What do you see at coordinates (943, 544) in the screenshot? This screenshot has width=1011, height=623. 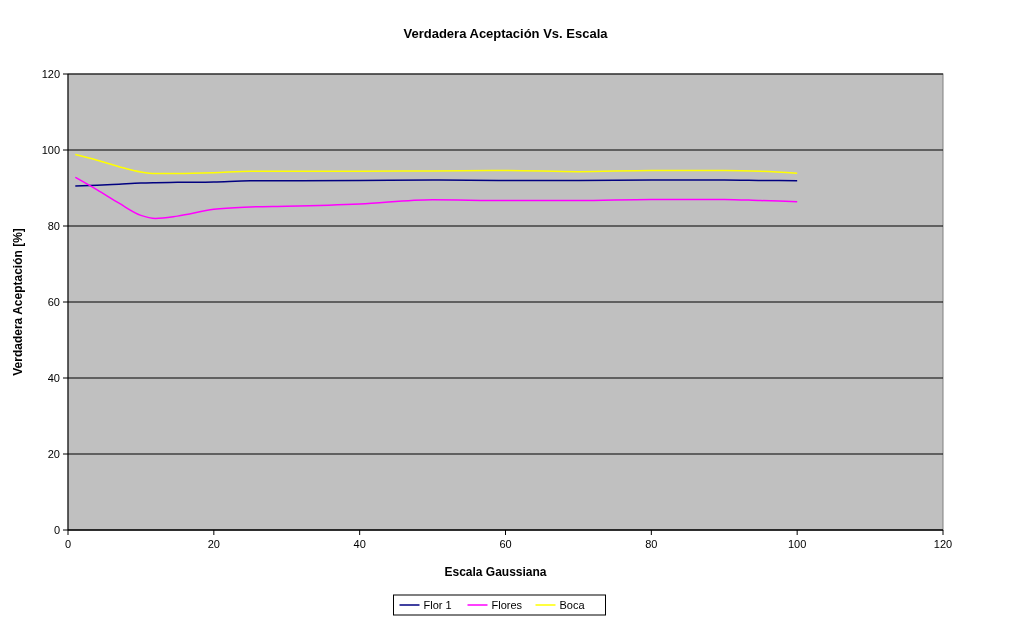 I see `x-tick-label: 120` at bounding box center [943, 544].